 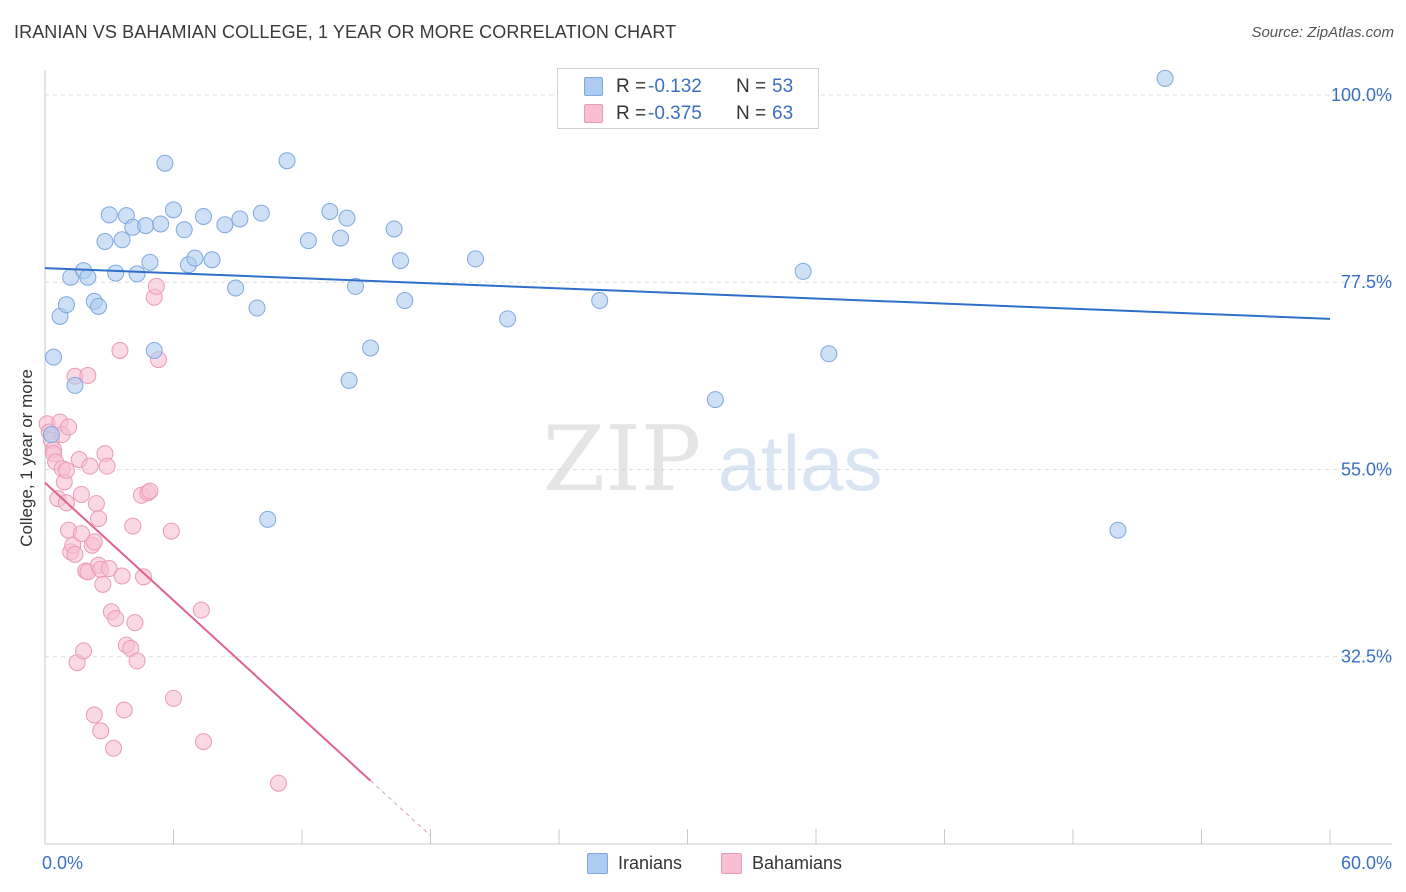 What do you see at coordinates (713, 459) in the screenshot?
I see `watermark: ZIP atlas` at bounding box center [713, 459].